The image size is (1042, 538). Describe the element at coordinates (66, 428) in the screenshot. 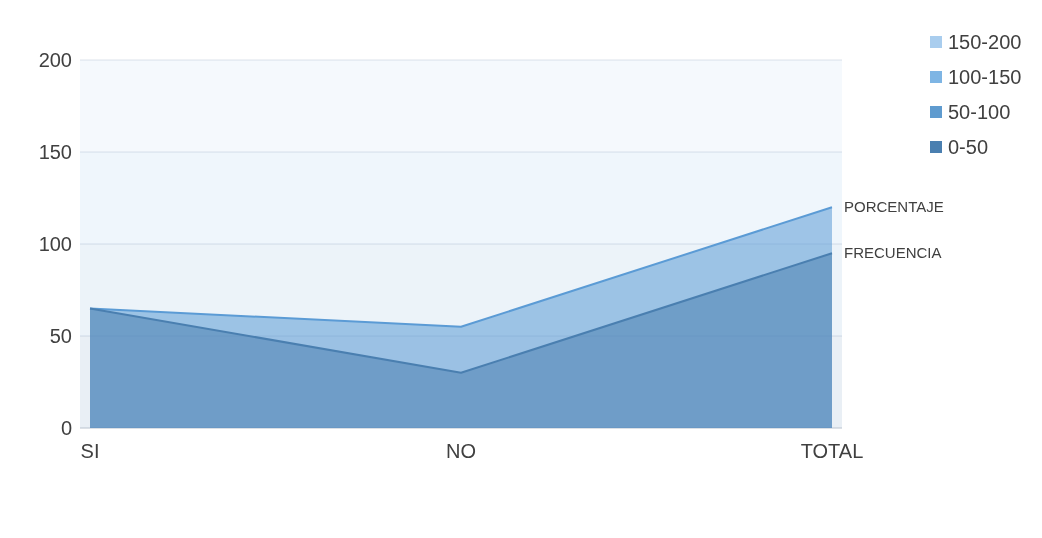

I see `y-tick-label: 0` at that location.